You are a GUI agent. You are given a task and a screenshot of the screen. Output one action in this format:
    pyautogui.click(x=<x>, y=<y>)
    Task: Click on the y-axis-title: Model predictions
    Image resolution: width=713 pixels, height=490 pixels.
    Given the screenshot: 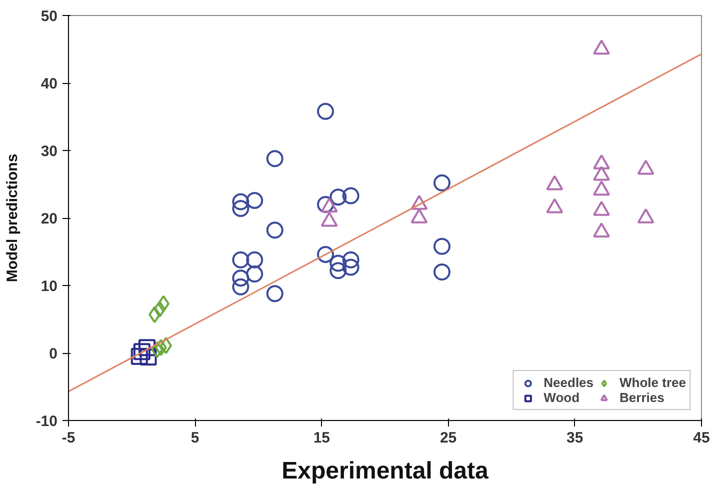 What is the action you would take?
    pyautogui.click(x=12, y=218)
    